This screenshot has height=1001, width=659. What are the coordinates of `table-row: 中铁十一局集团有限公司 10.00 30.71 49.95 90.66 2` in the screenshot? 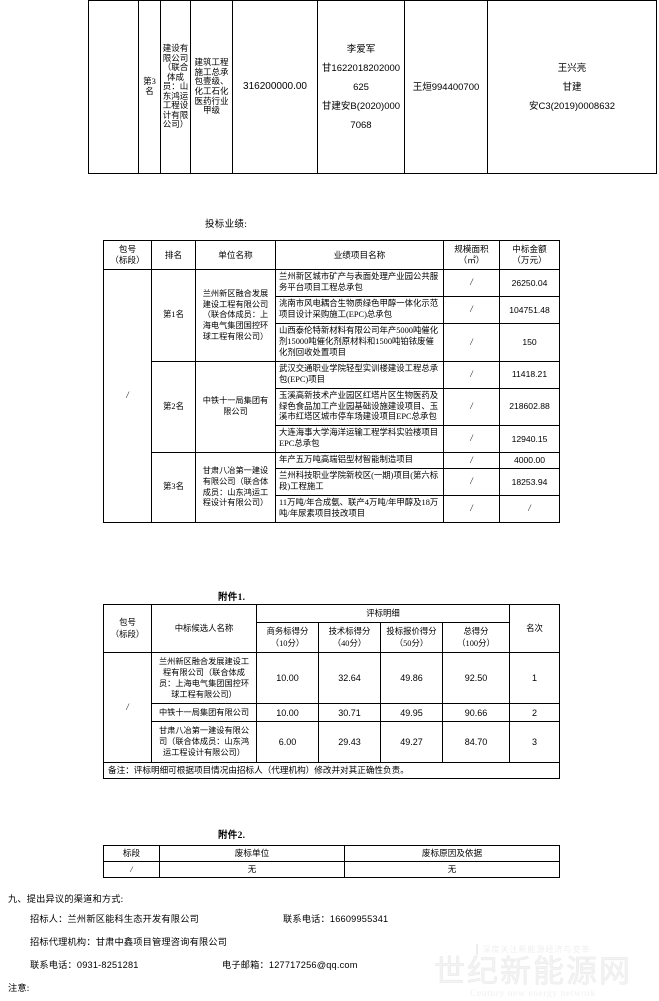 It's located at (332, 713).